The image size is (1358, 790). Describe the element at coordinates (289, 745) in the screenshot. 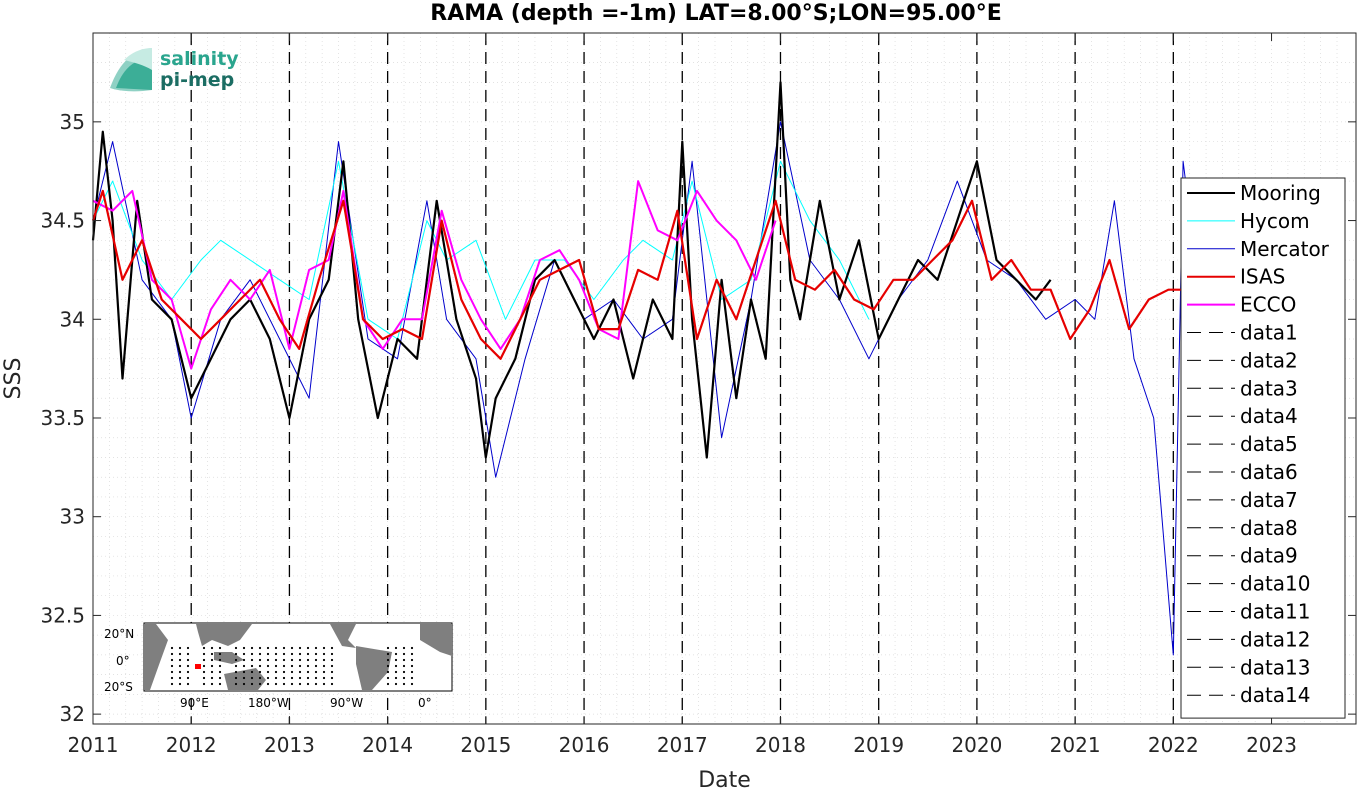

I see `x-tick-label: 2013` at that location.